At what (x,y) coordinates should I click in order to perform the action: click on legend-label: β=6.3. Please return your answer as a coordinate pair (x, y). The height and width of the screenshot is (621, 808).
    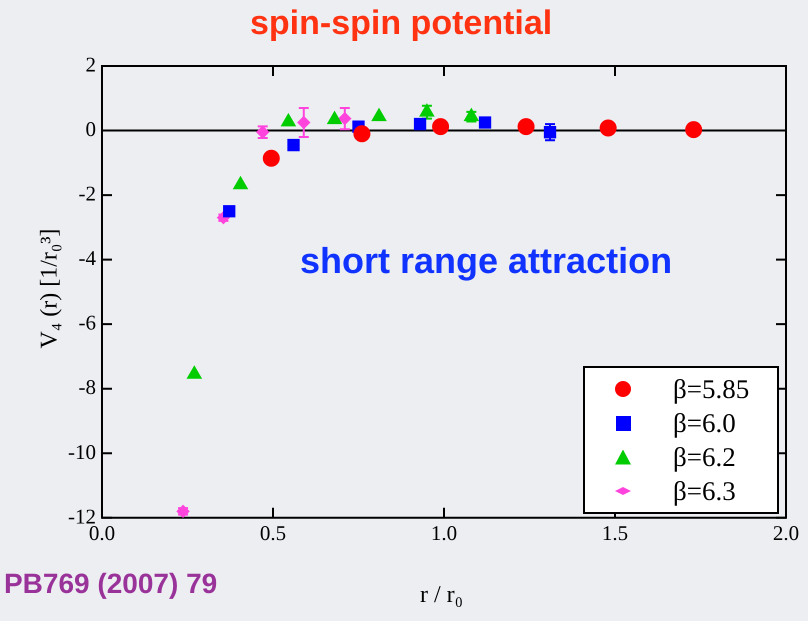
    Looking at the image, I should click on (704, 491).